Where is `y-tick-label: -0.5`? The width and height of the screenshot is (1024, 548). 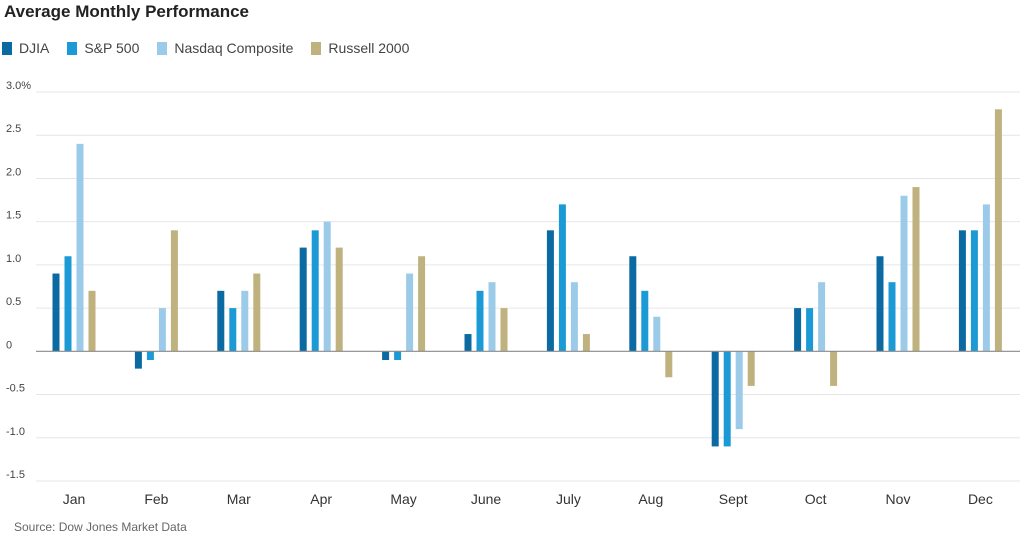 y-tick-label: -0.5 is located at coordinates (15, 389).